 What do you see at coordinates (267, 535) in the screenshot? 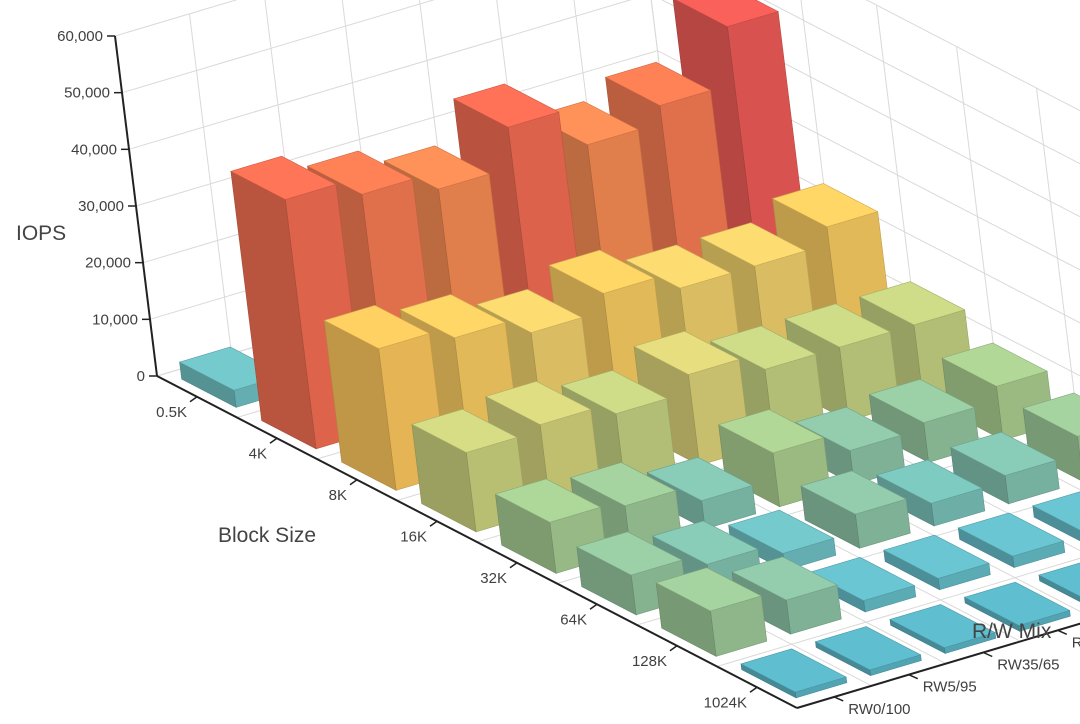
I see `x-axis-title: Block Size` at bounding box center [267, 535].